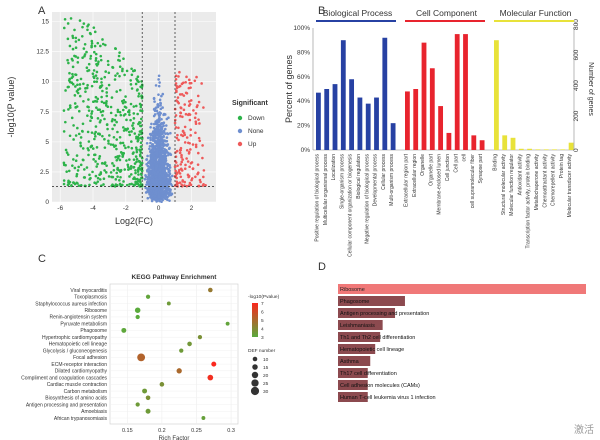 This screenshot has width=600, height=440. I want to click on y2-tick-label: 200, so click(576, 115).